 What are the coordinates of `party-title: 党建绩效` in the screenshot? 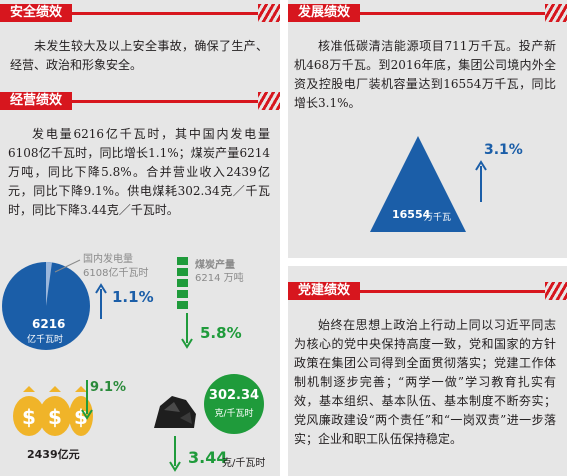 It's located at (324, 291).